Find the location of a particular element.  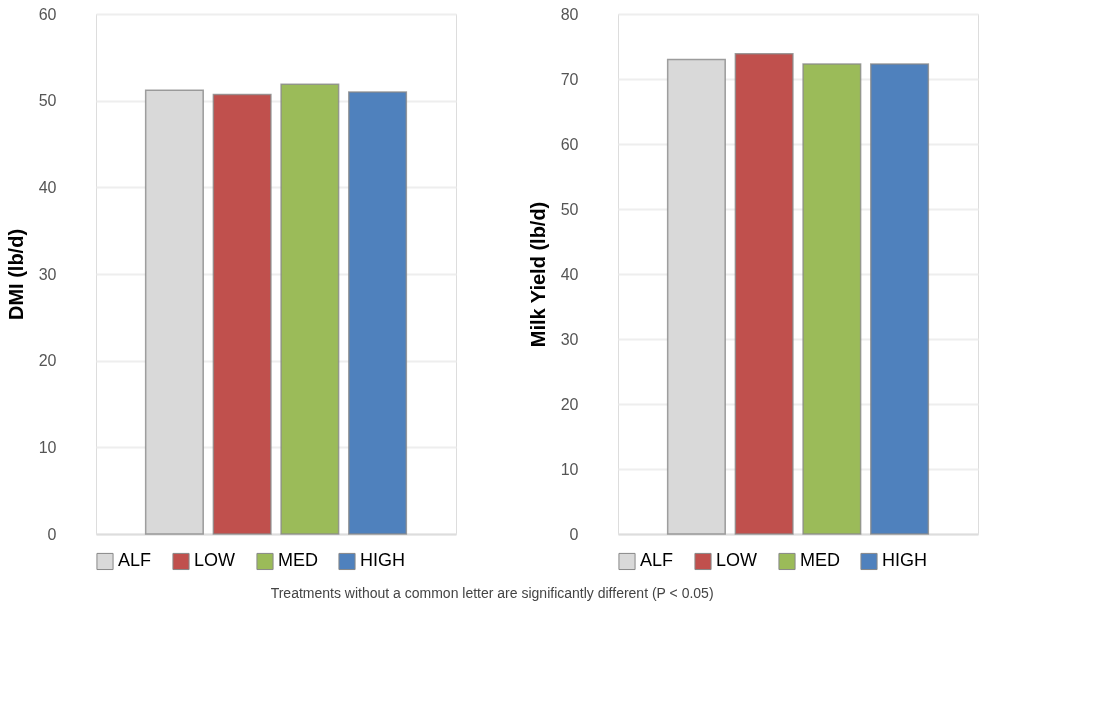

text: Treatments without a common letter are significantly different (P < 0.05) is located at coordinates (492, 592).